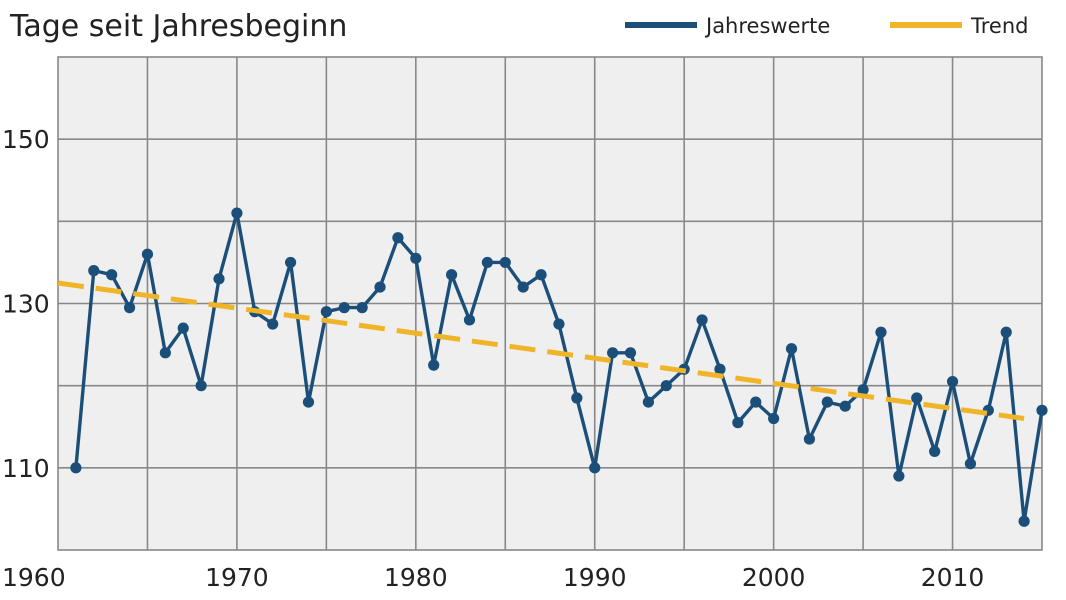 The height and width of the screenshot is (600, 1066). I want to click on legend: Jahreswerte Trend, so click(826, 26).